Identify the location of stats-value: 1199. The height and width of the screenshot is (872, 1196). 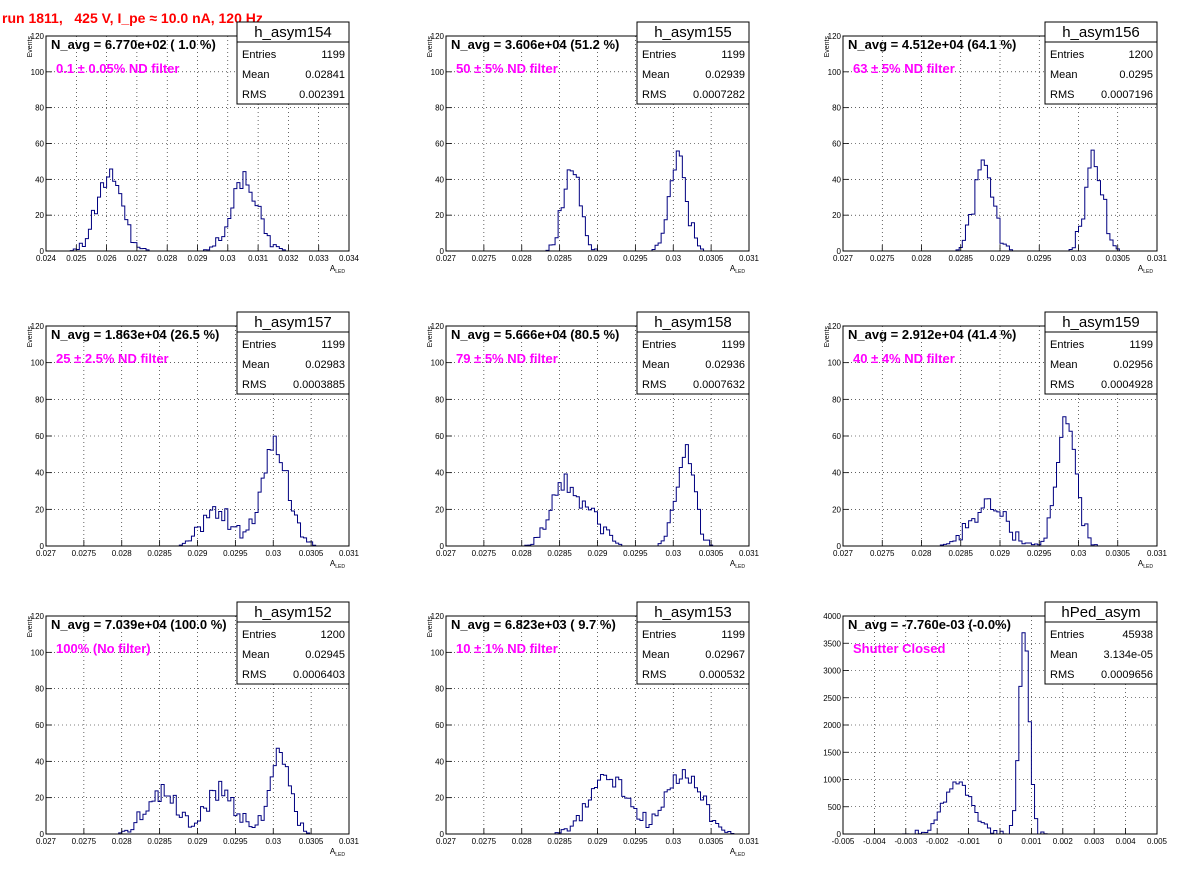
(333, 345).